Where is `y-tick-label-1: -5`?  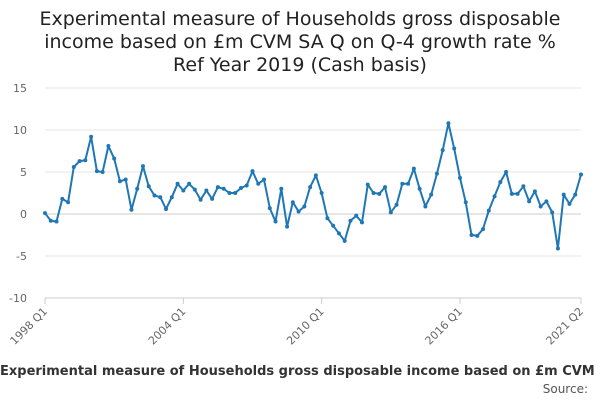 y-tick-label-1: -5 is located at coordinates (21, 256).